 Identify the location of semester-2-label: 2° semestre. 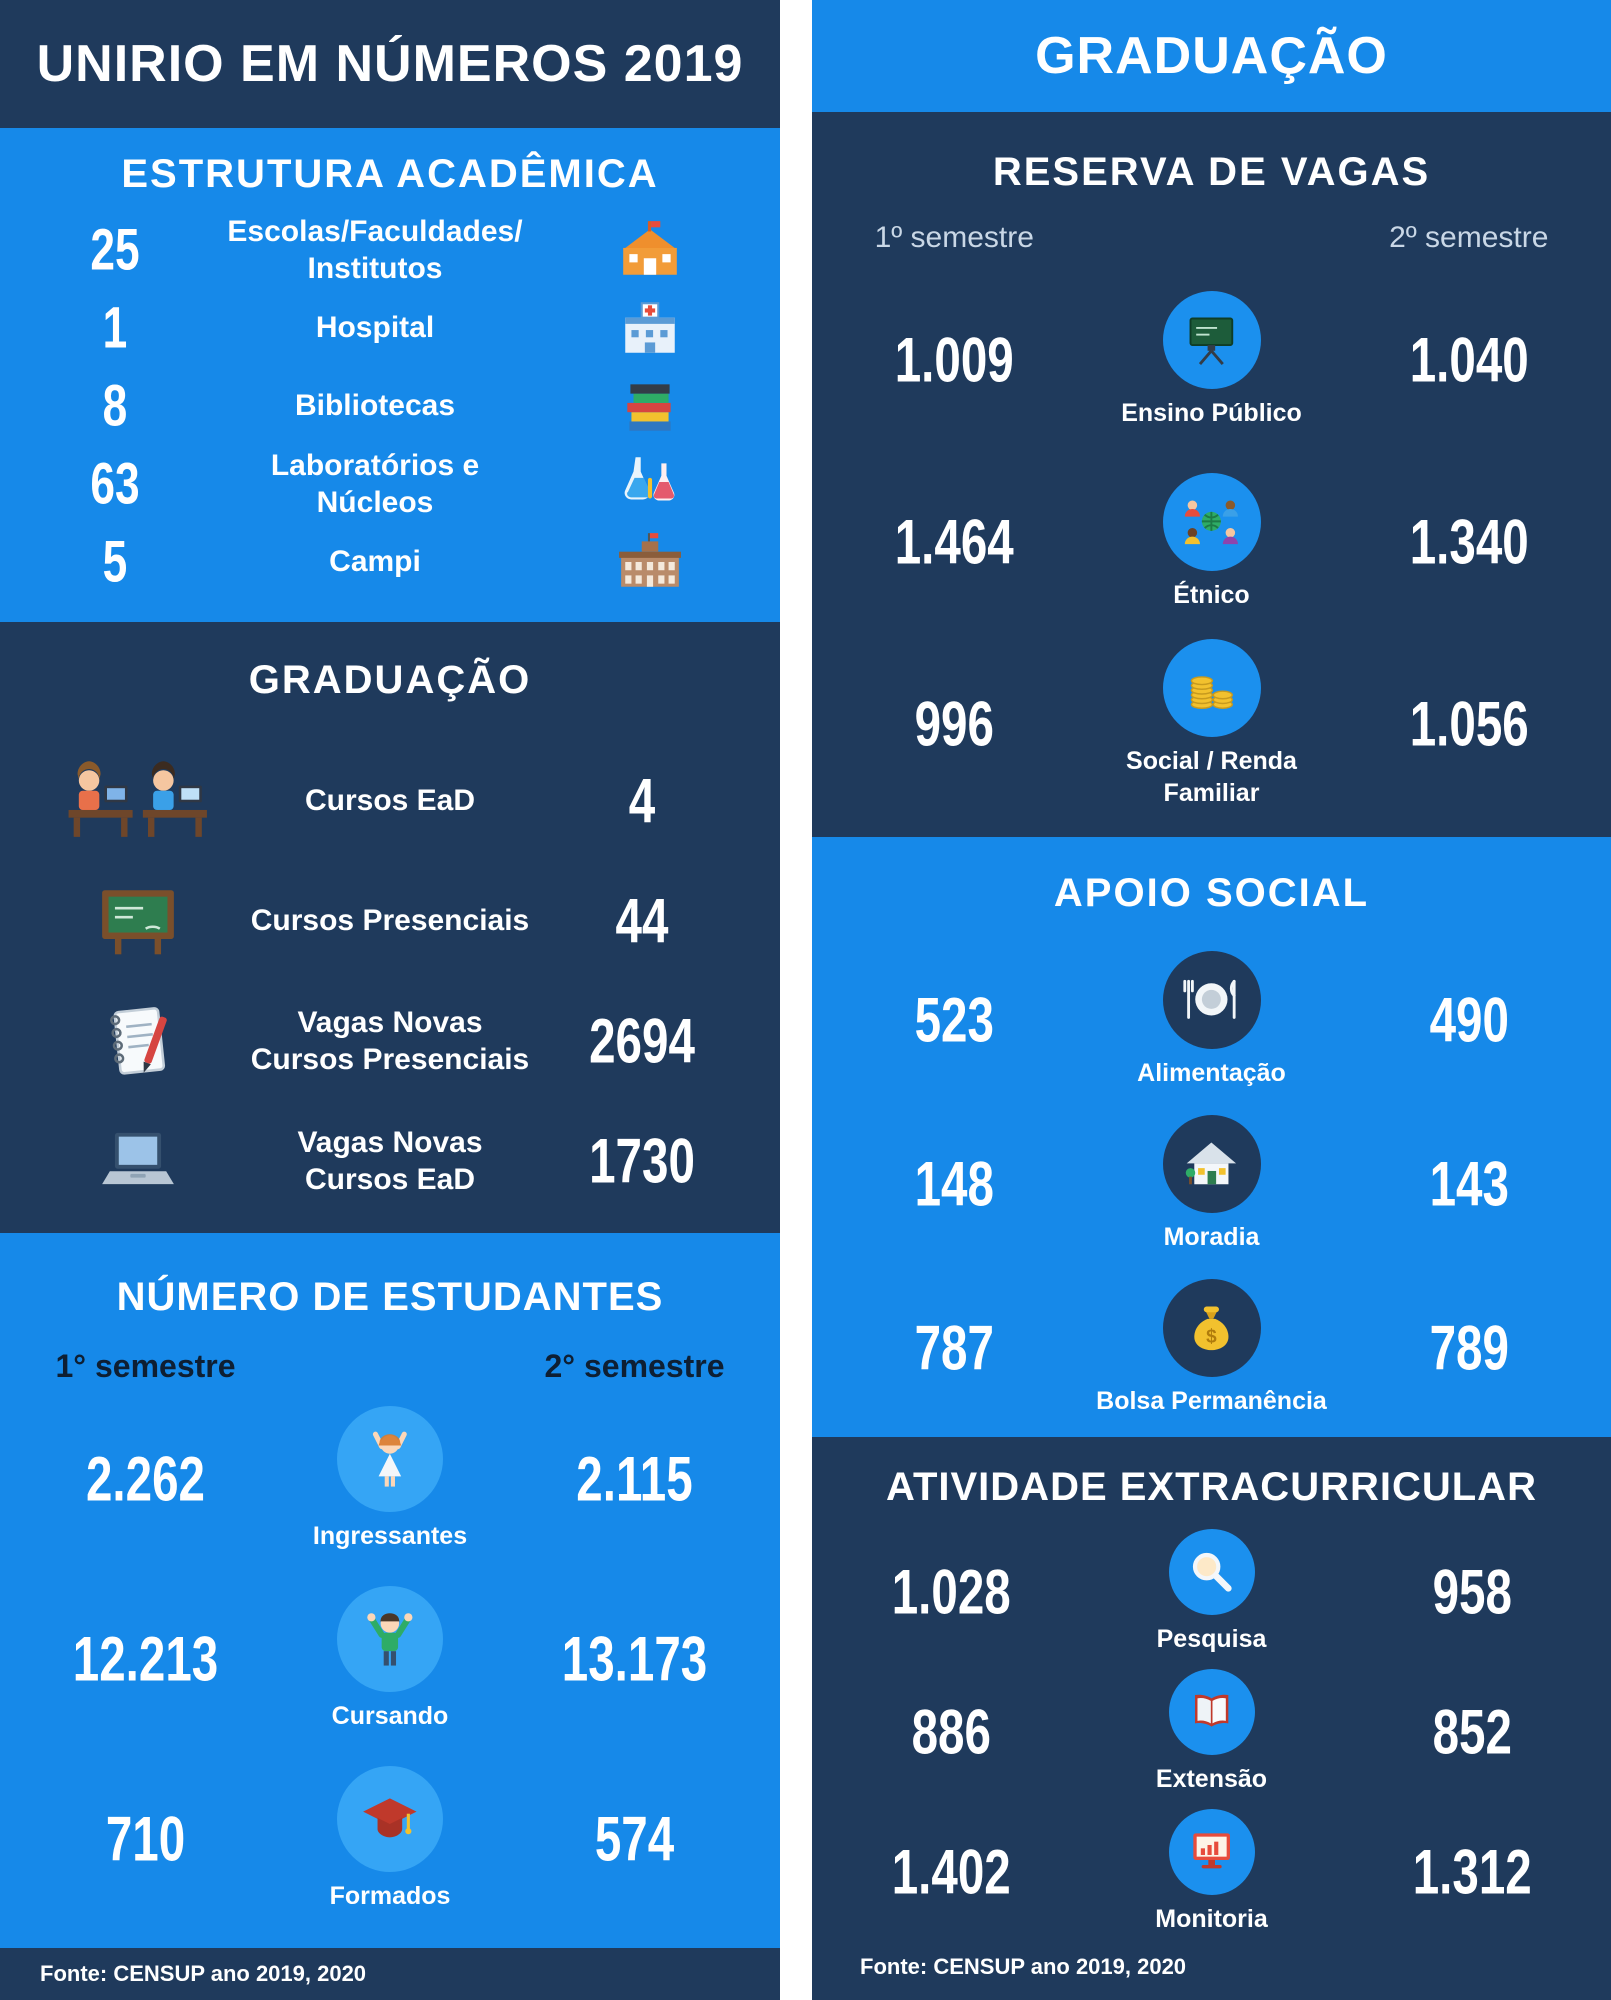
(634, 1366).